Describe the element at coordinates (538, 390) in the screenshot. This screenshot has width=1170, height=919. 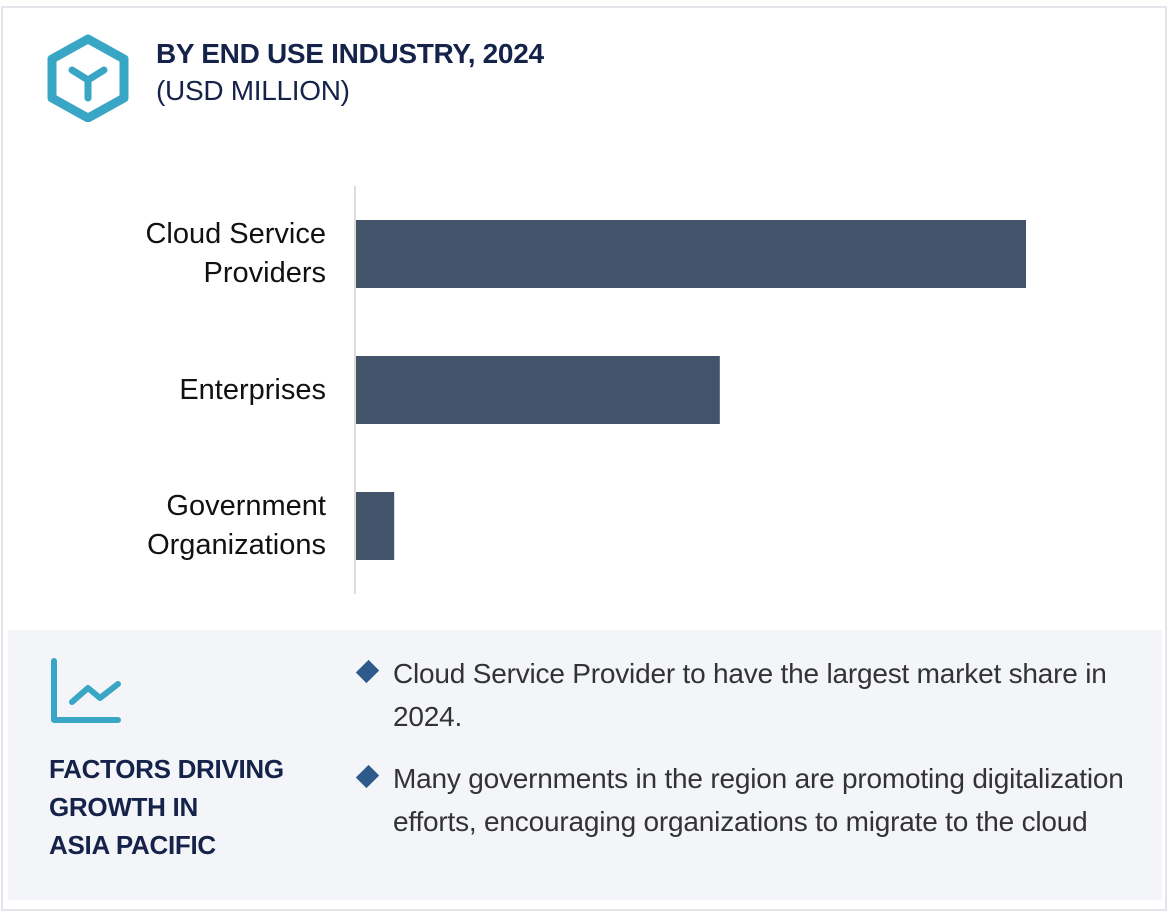
I see `bar-enterprises` at that location.